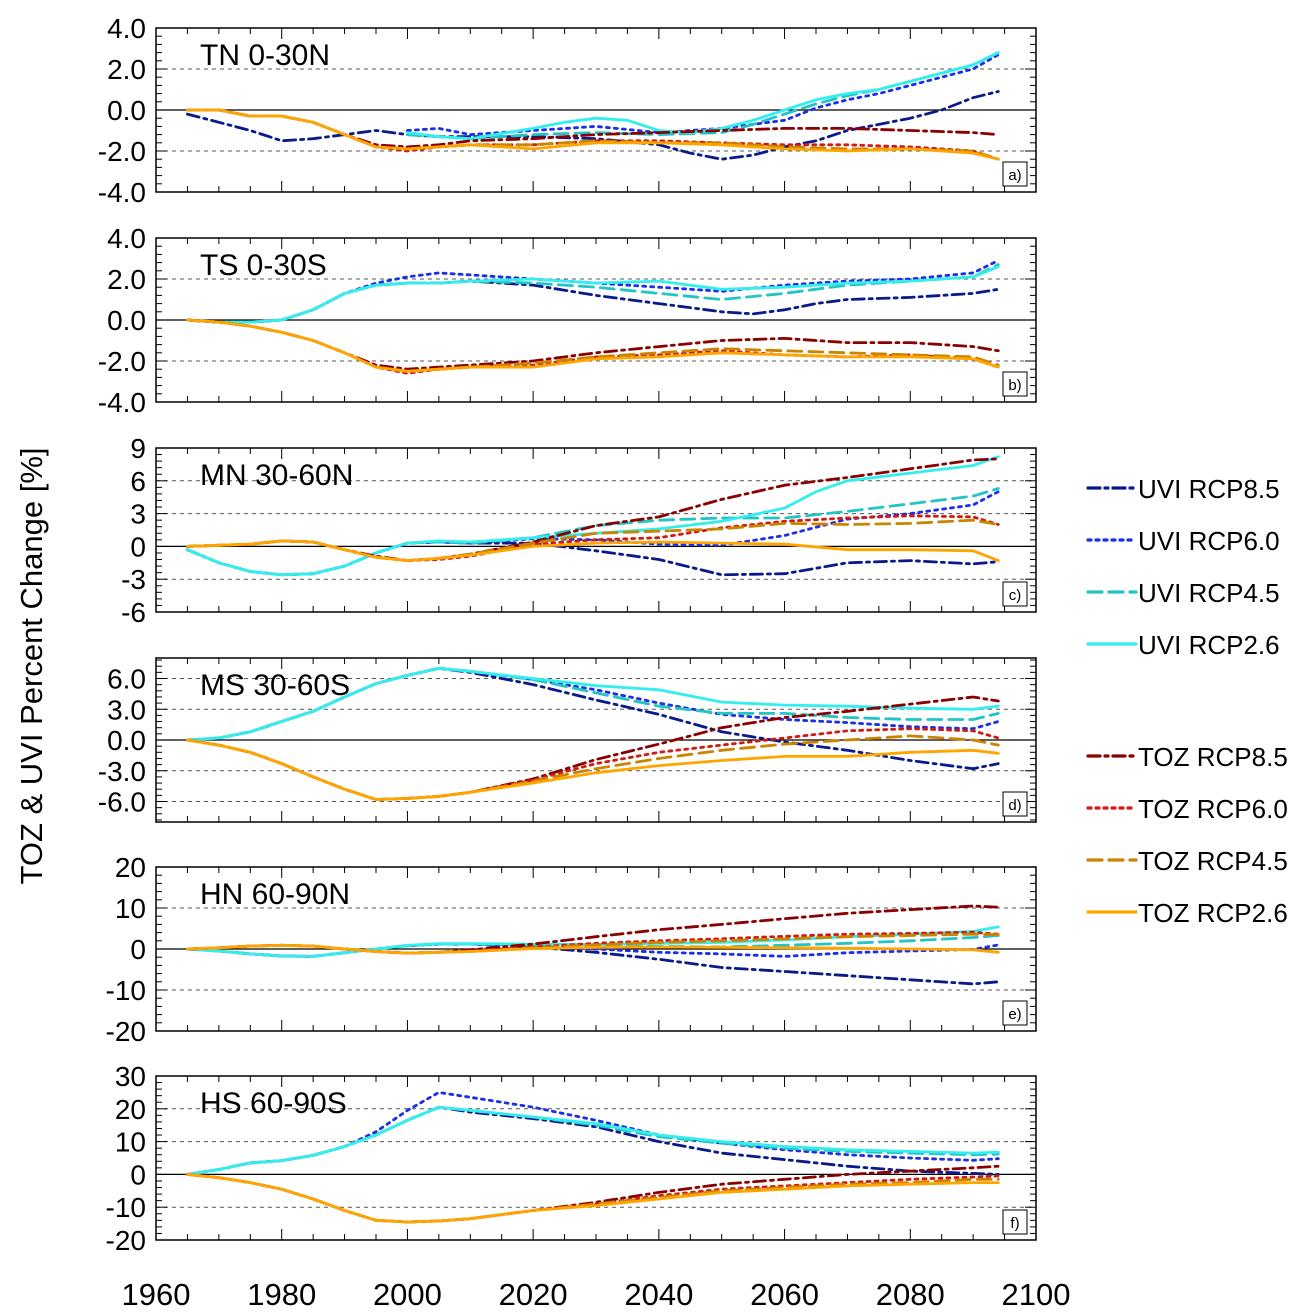 The height and width of the screenshot is (1315, 1312). What do you see at coordinates (1014, 1223) in the screenshot?
I see `panel-tag: f)` at bounding box center [1014, 1223].